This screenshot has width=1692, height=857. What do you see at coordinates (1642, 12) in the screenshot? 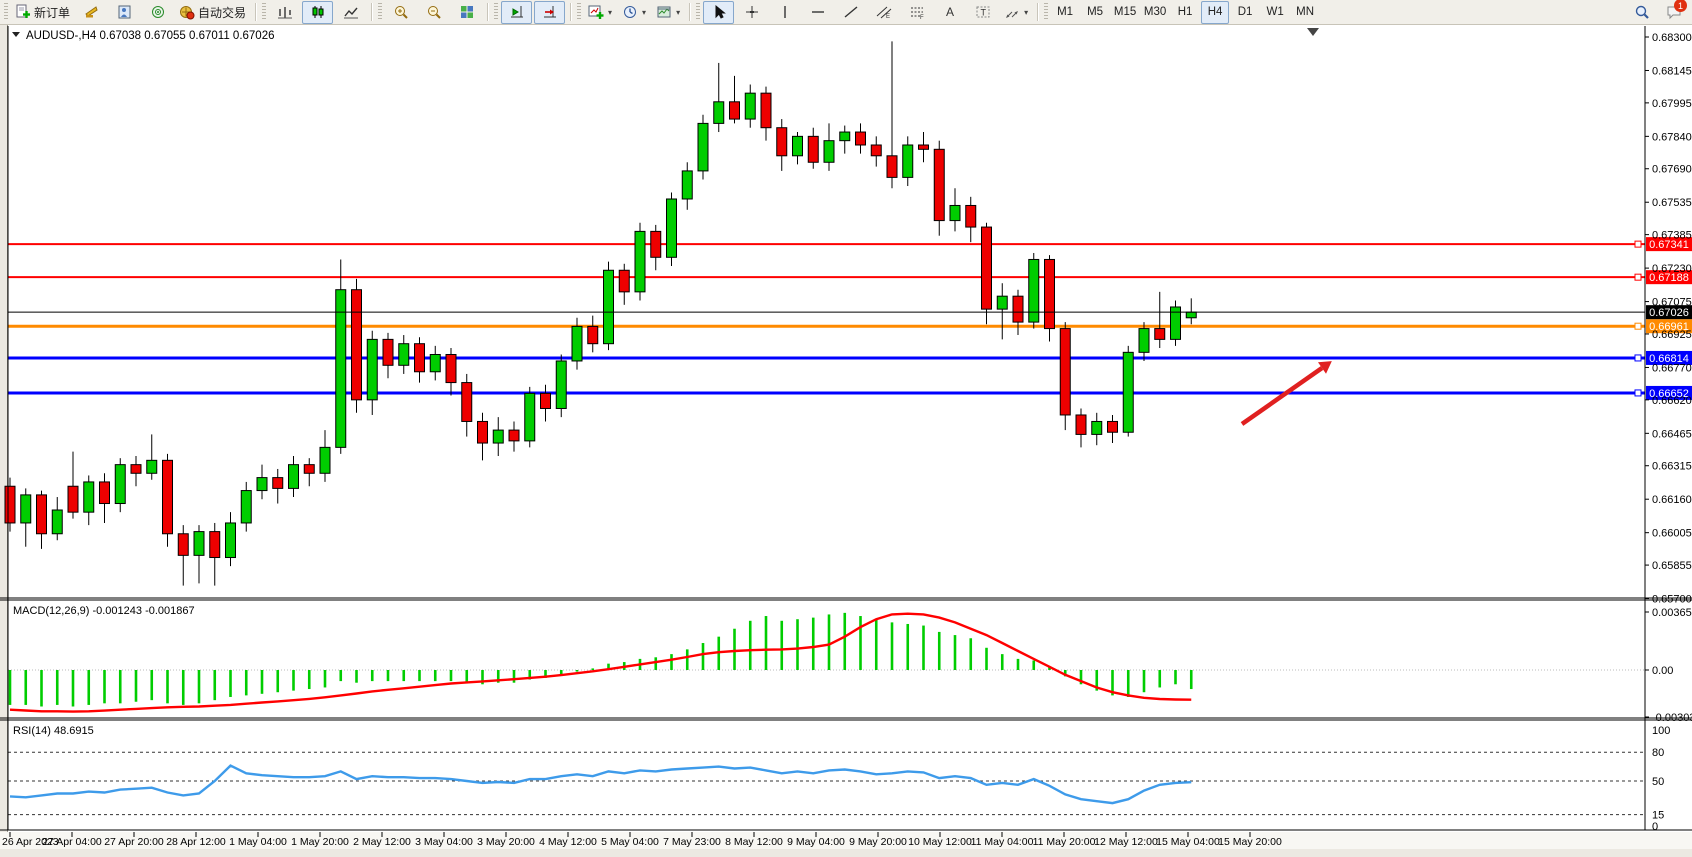
I see `search-button` at bounding box center [1642, 12].